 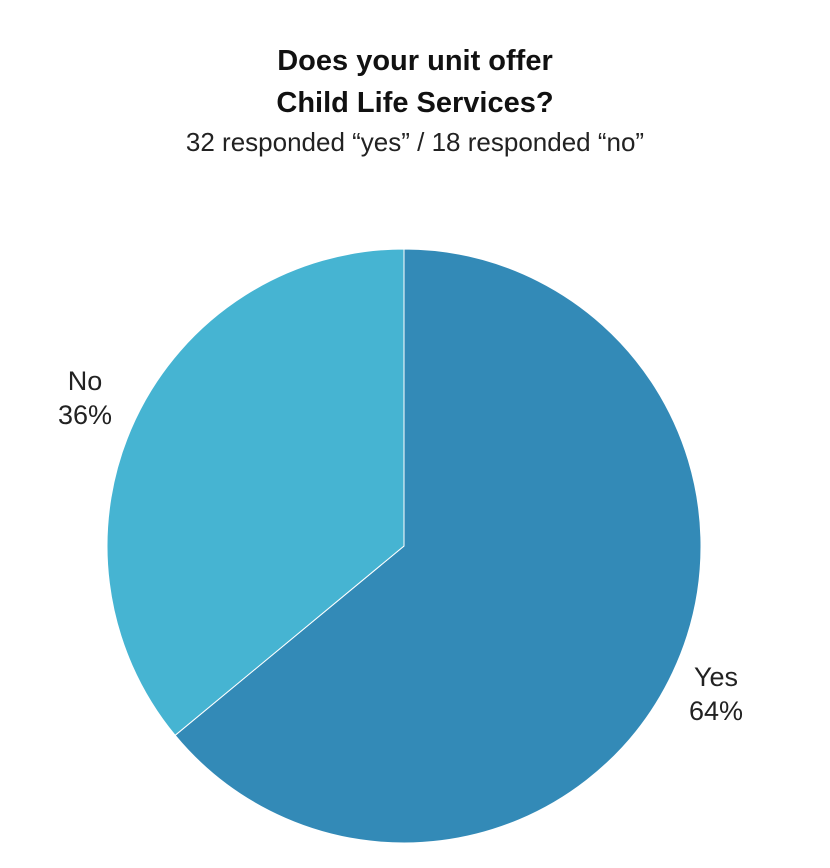 I want to click on slice-label-yes: Yes 64%, so click(x=716, y=694).